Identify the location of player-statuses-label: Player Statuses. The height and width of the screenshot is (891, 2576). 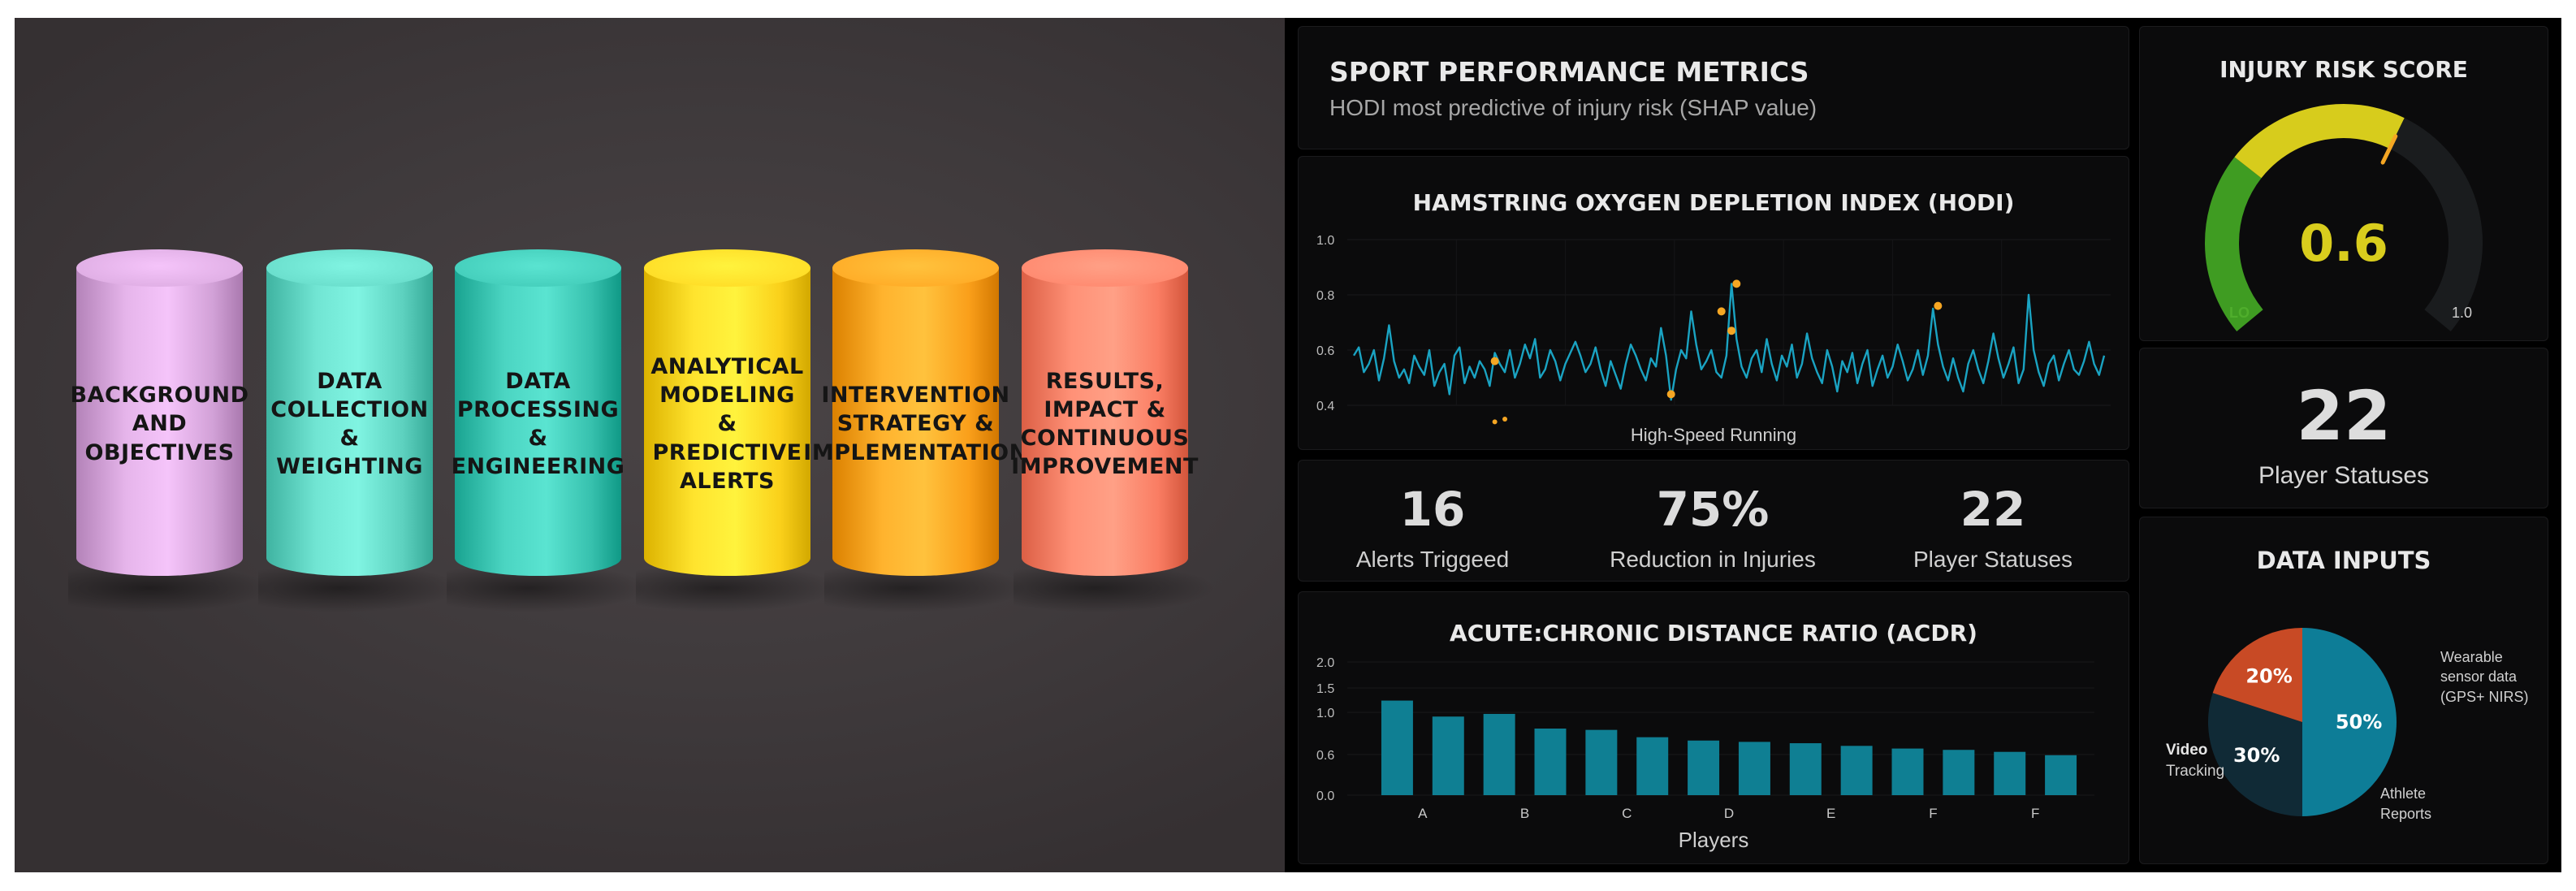
(2344, 476).